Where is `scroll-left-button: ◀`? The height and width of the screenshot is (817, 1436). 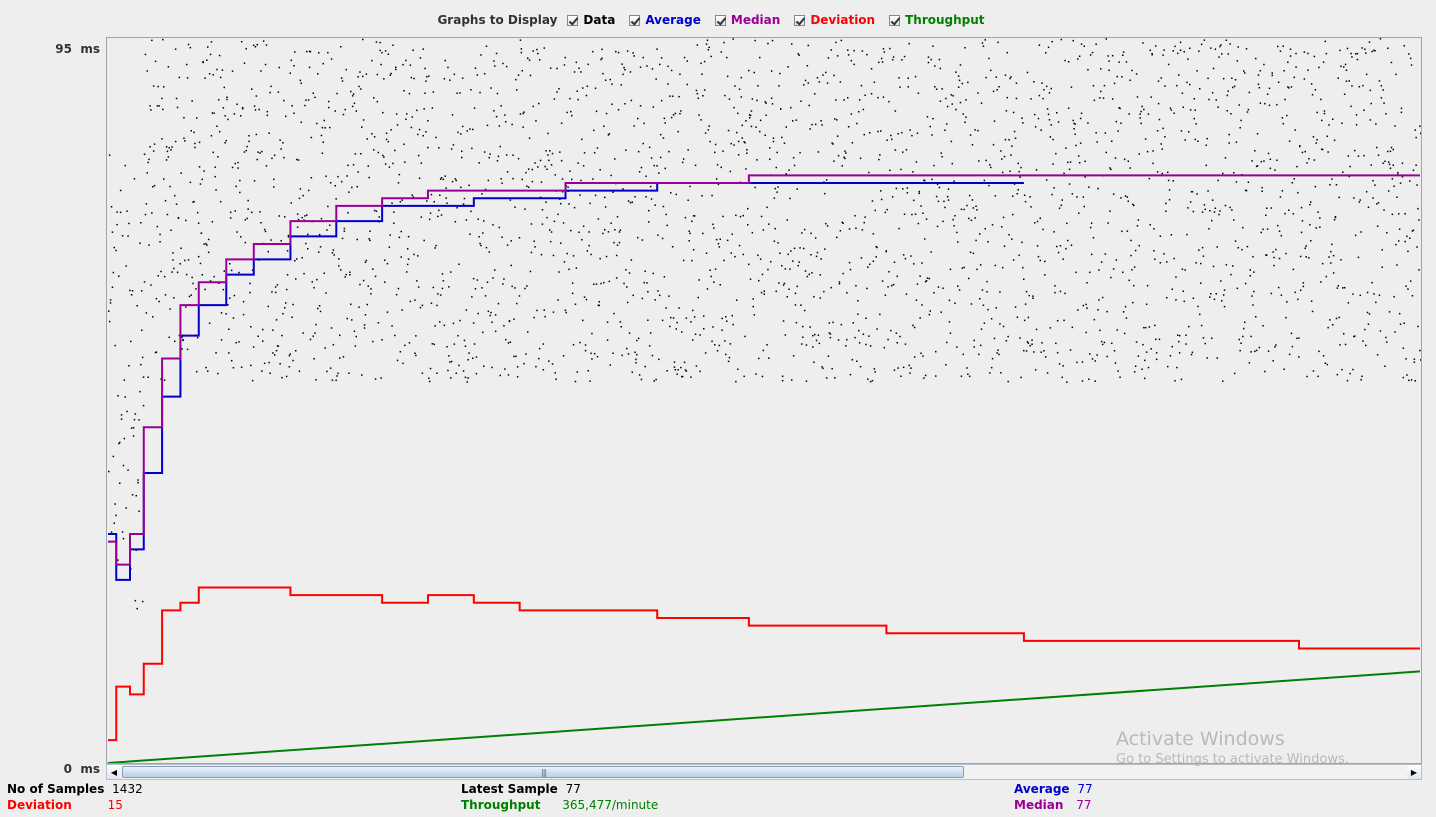 scroll-left-button: ◀ is located at coordinates (114, 772).